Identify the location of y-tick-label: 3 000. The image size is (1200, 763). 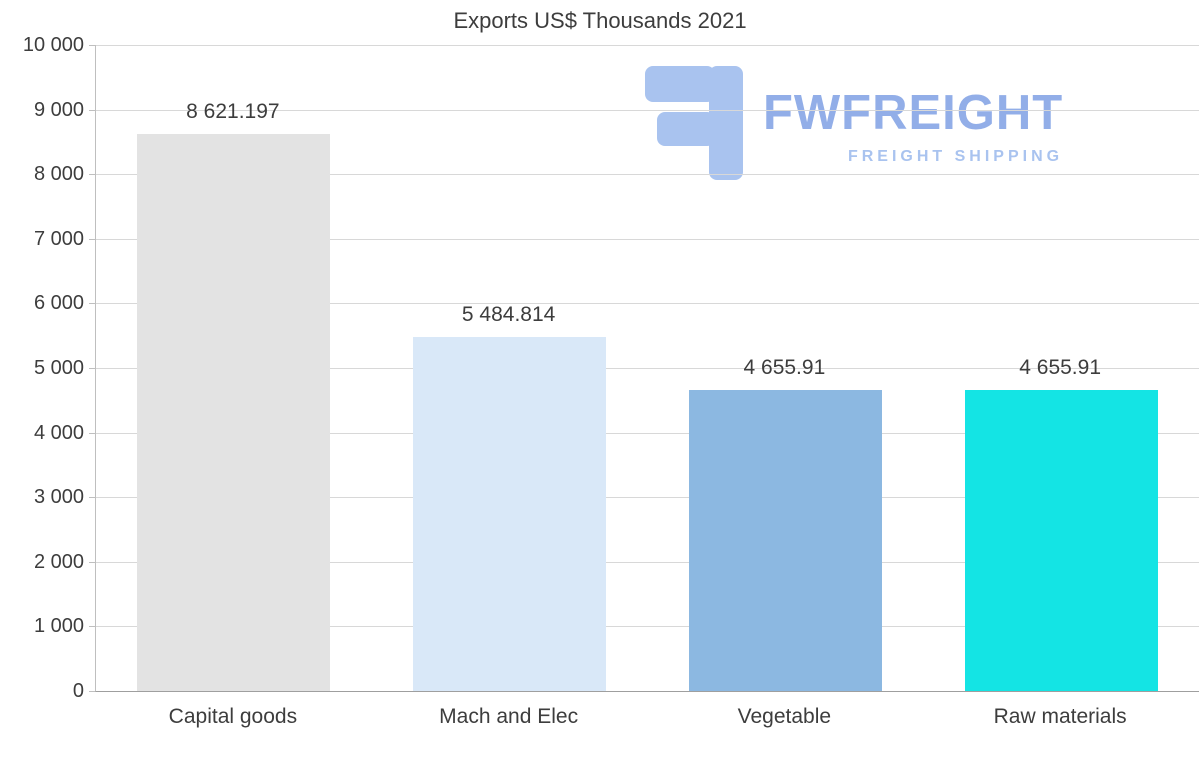
(58, 497).